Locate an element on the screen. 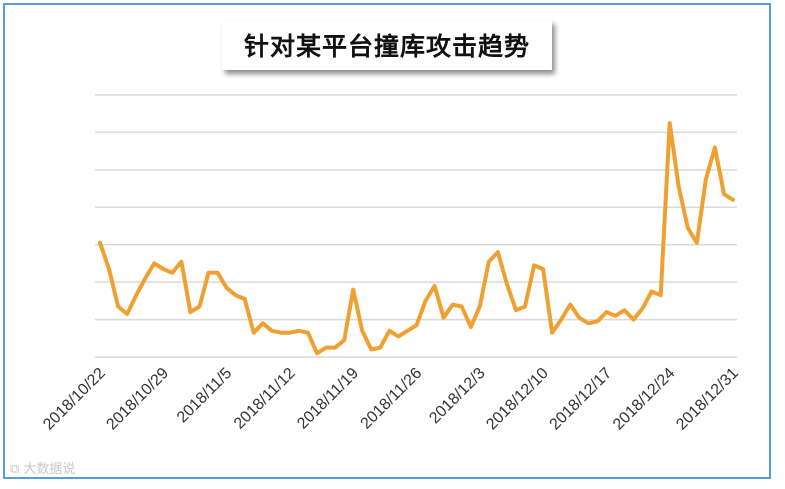 Image resolution: width=785 pixels, height=489 pixels. watermark: ⧉ 大数据说 is located at coordinates (42, 467).